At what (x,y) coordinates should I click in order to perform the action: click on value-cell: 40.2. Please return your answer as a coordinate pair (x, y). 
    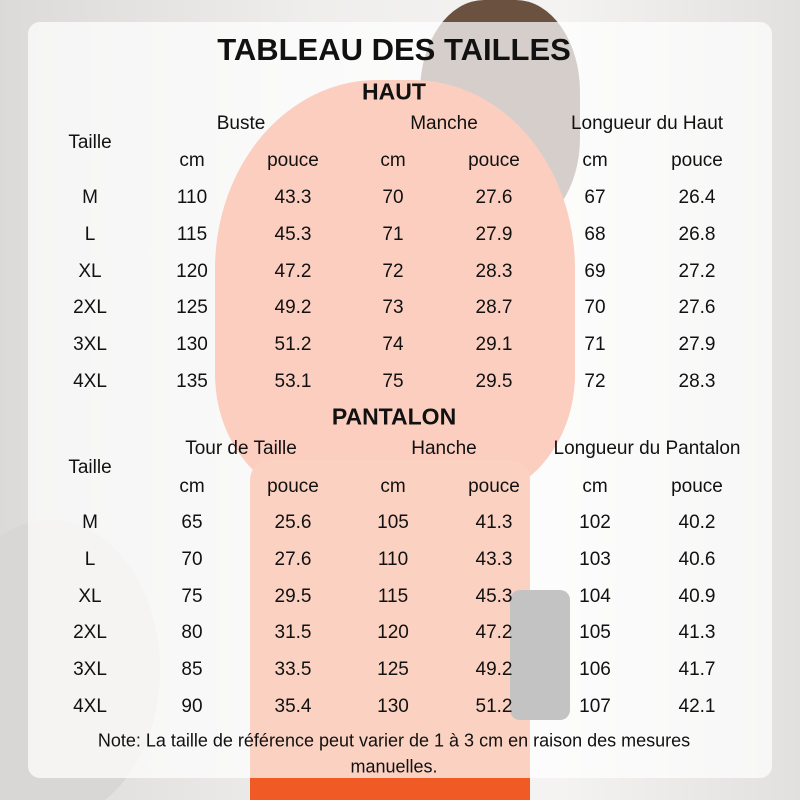
    Looking at the image, I should click on (697, 522).